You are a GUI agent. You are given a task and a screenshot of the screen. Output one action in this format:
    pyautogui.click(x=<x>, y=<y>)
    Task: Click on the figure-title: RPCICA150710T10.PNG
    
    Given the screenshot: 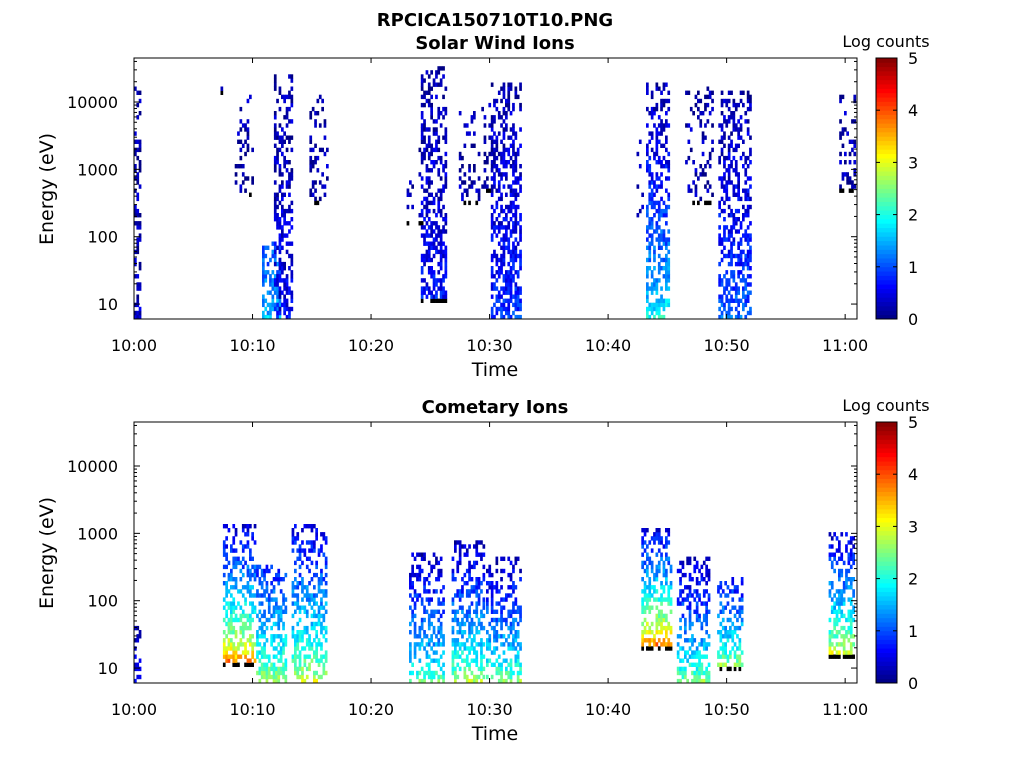 What is the action you would take?
    pyautogui.click(x=495, y=20)
    